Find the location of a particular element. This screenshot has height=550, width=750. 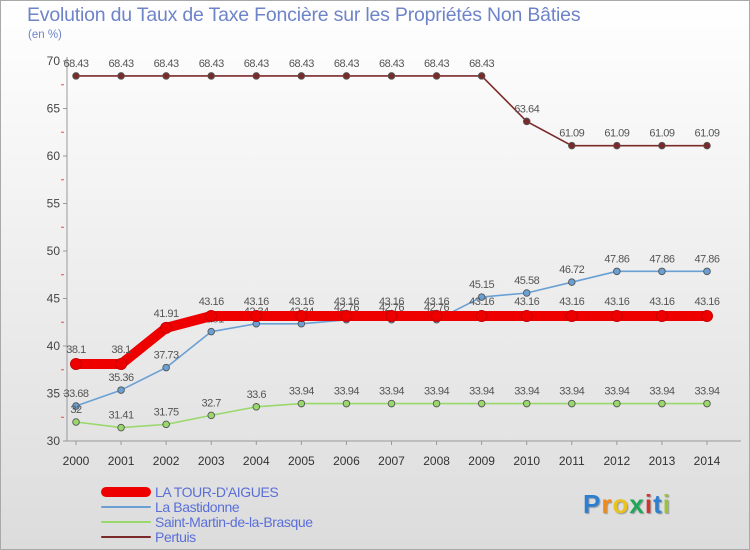

x-tick-label: 2000 is located at coordinates (76, 461).